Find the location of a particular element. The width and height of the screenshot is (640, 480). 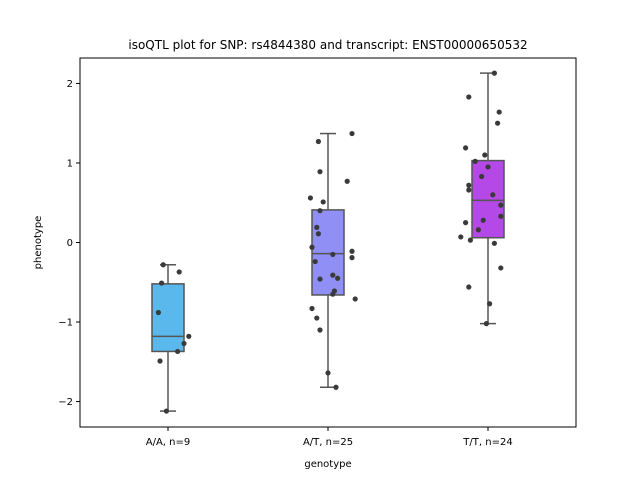

x-tick-label: T/T, n=24 is located at coordinates (487, 442).